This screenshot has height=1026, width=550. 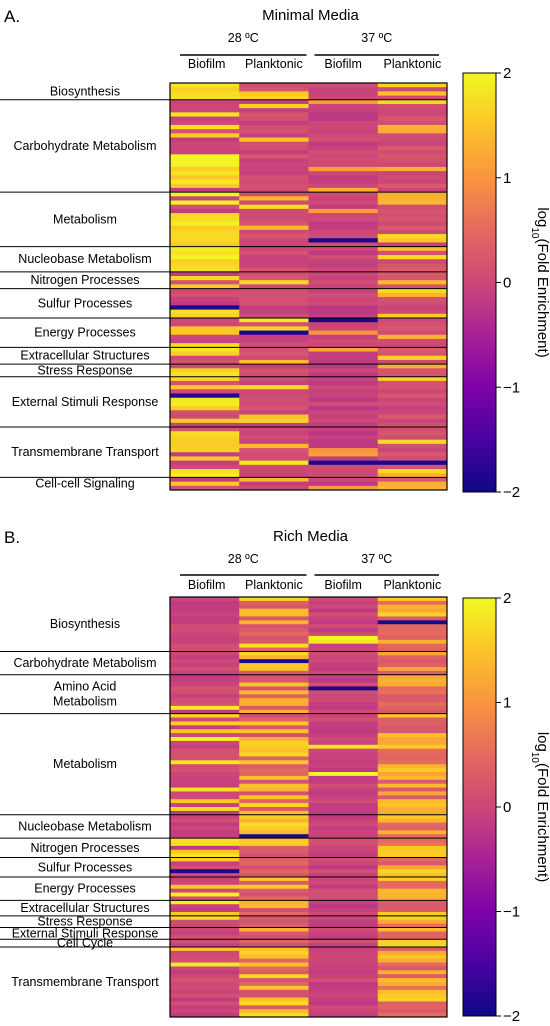 I want to click on temperature-label: 37 ºC, so click(x=376, y=559).